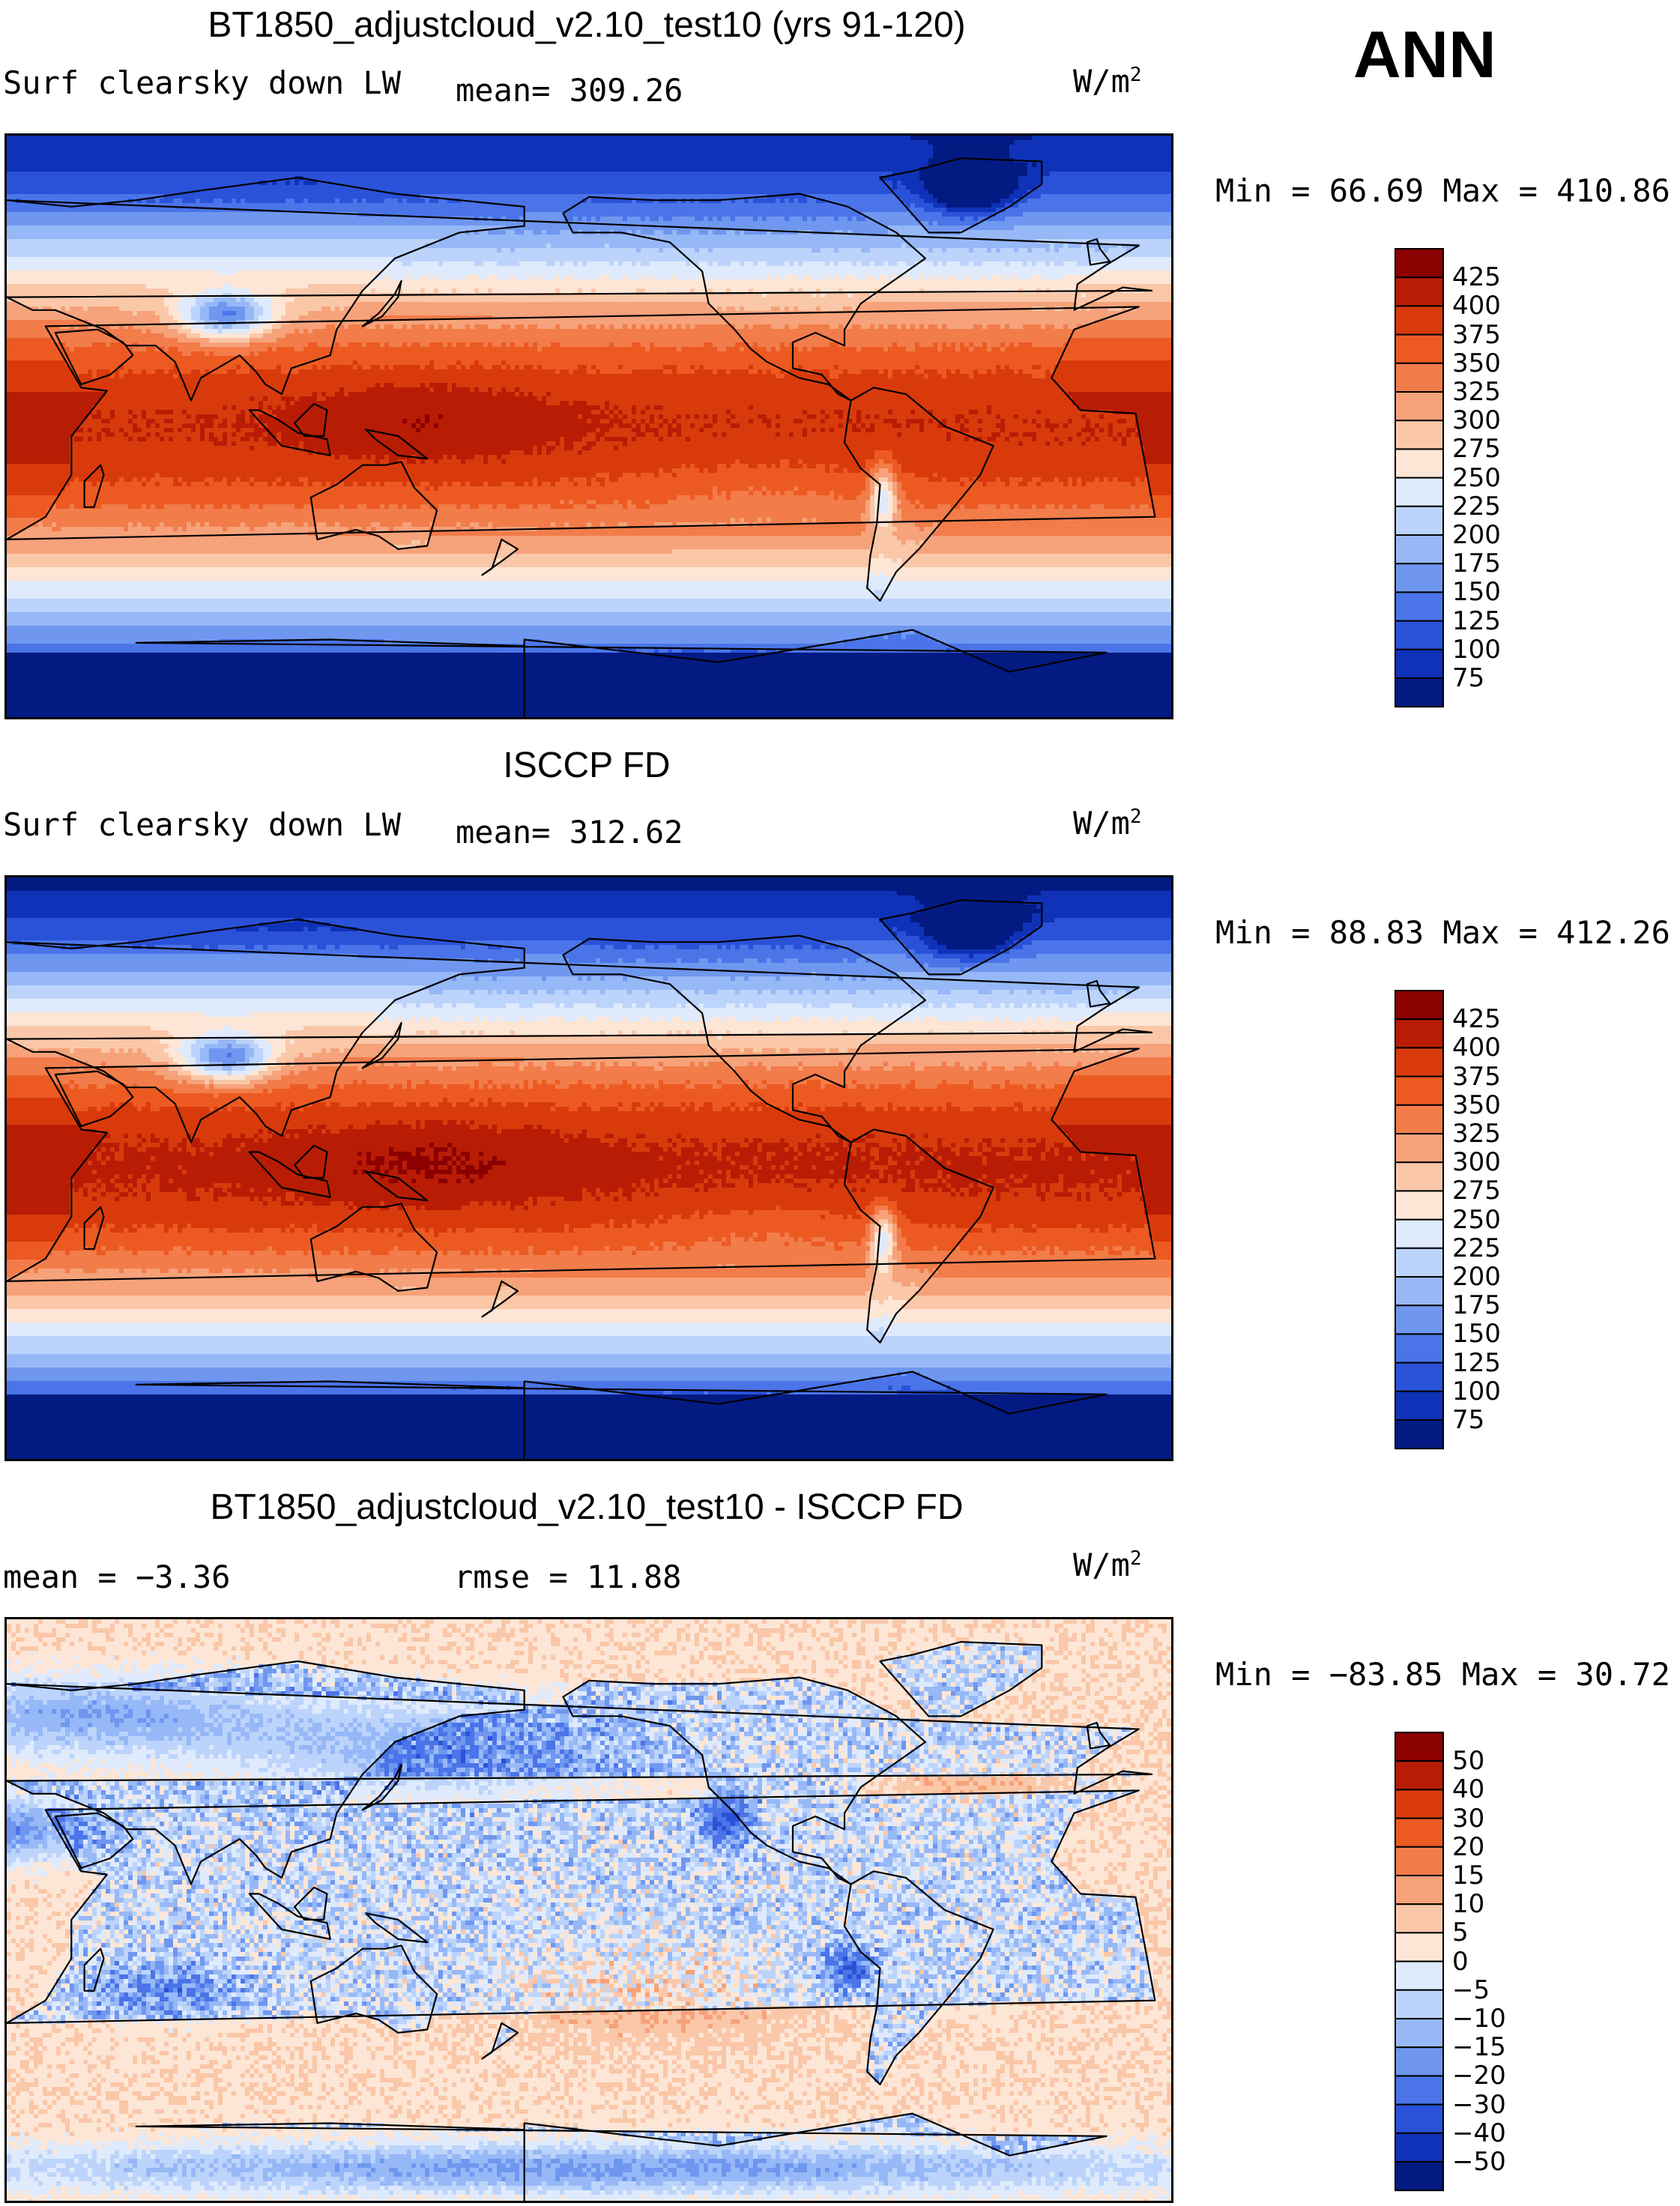 The width and height of the screenshot is (1680, 2206). I want to click on coastline, so click(397, 444).